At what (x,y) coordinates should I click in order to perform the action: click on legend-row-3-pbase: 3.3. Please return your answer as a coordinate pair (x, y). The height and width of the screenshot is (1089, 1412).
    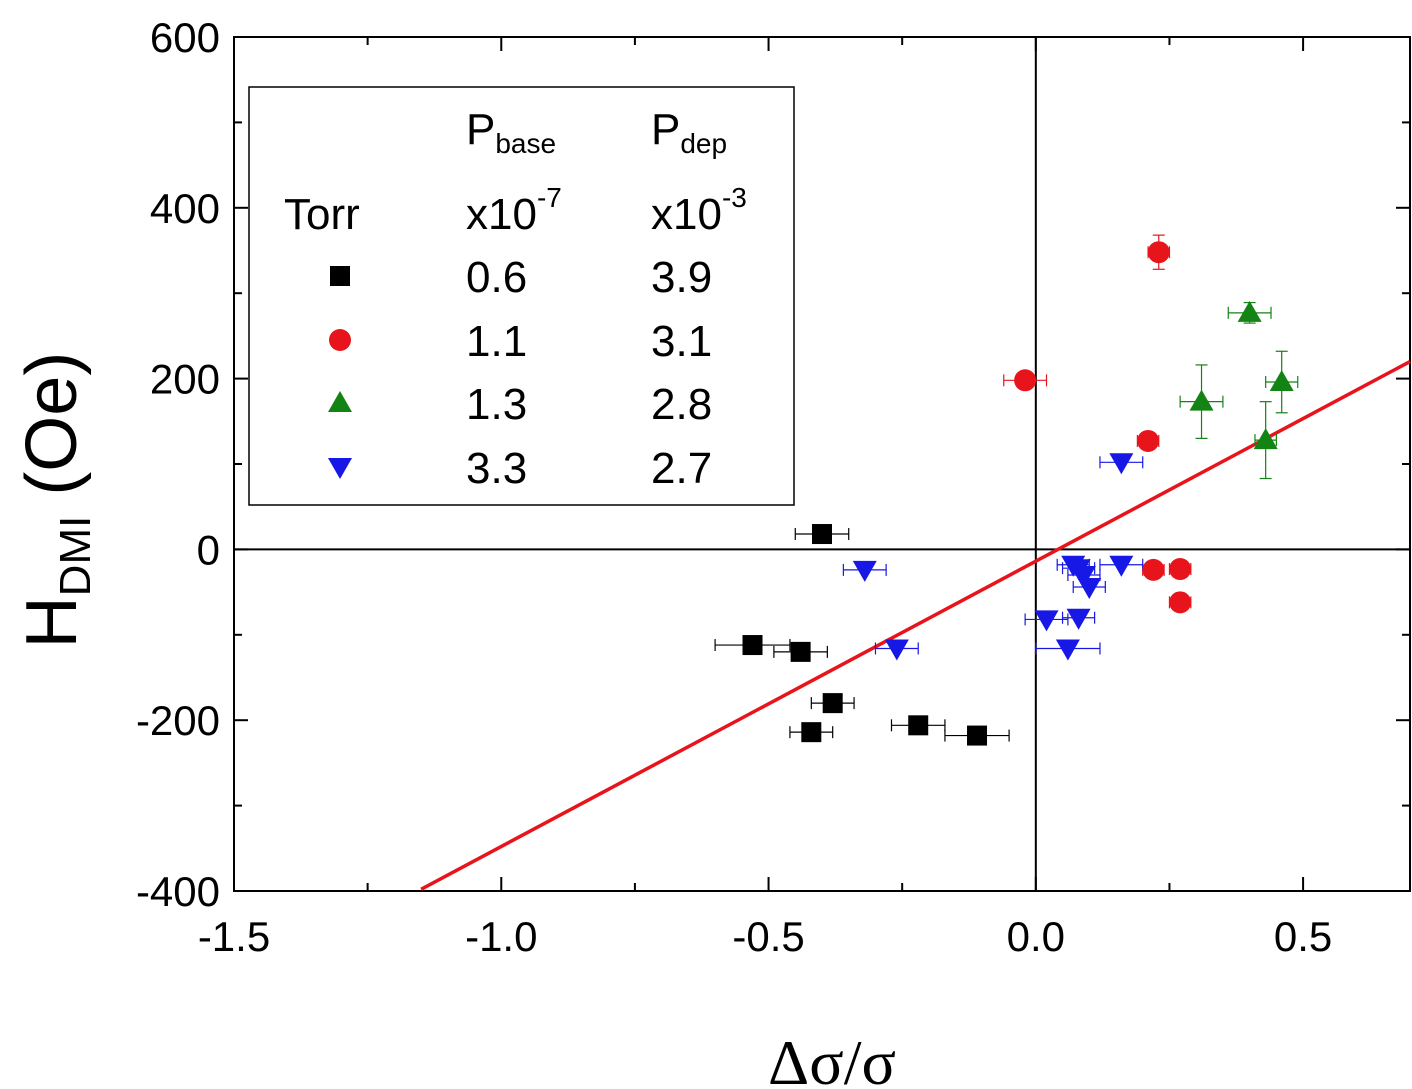
    Looking at the image, I should click on (496, 468).